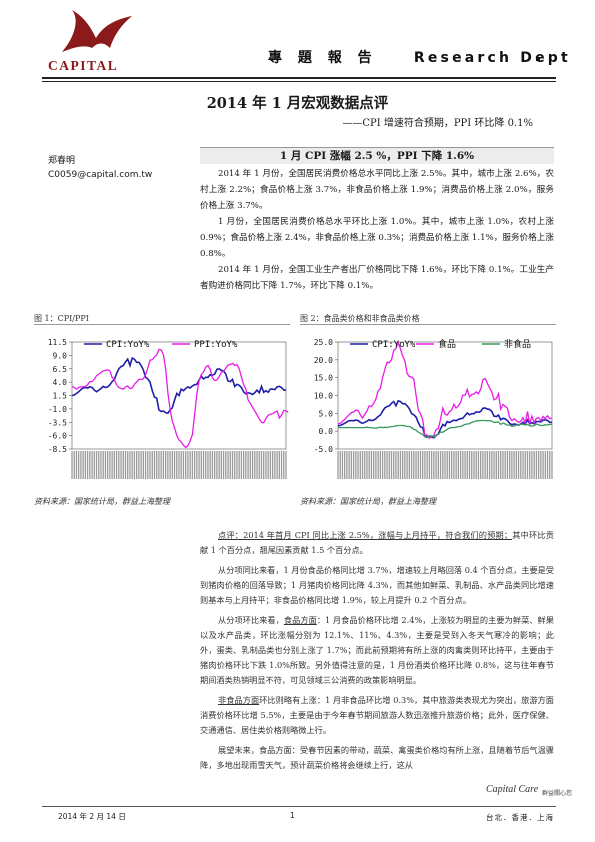 Image resolution: width=595 pixels, height=842 pixels. I want to click on figure-1-source: 资料来源：国家统计局，群益上海整理, so click(102, 501).